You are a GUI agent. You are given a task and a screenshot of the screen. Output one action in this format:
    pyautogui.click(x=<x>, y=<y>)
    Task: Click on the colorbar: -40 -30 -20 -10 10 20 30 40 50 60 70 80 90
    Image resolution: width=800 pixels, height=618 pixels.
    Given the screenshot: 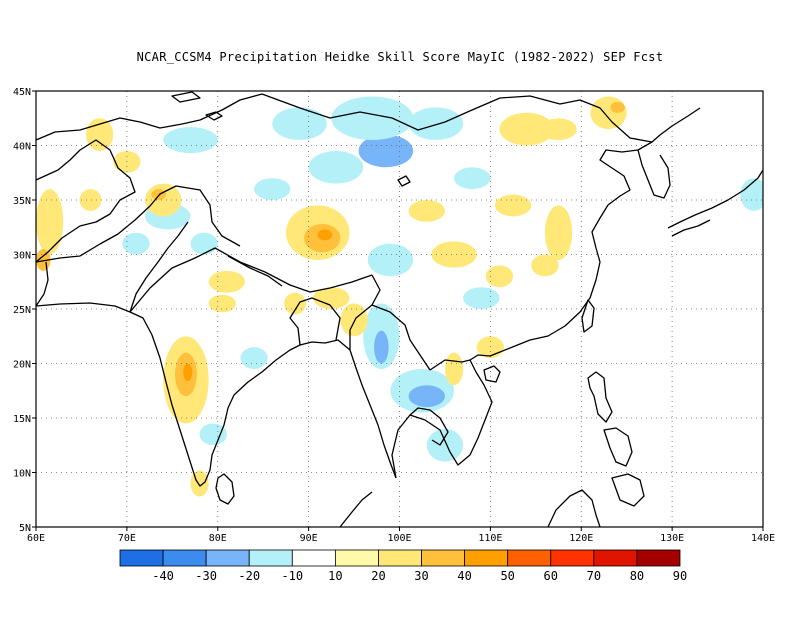 What is the action you would take?
    pyautogui.click(x=403, y=566)
    